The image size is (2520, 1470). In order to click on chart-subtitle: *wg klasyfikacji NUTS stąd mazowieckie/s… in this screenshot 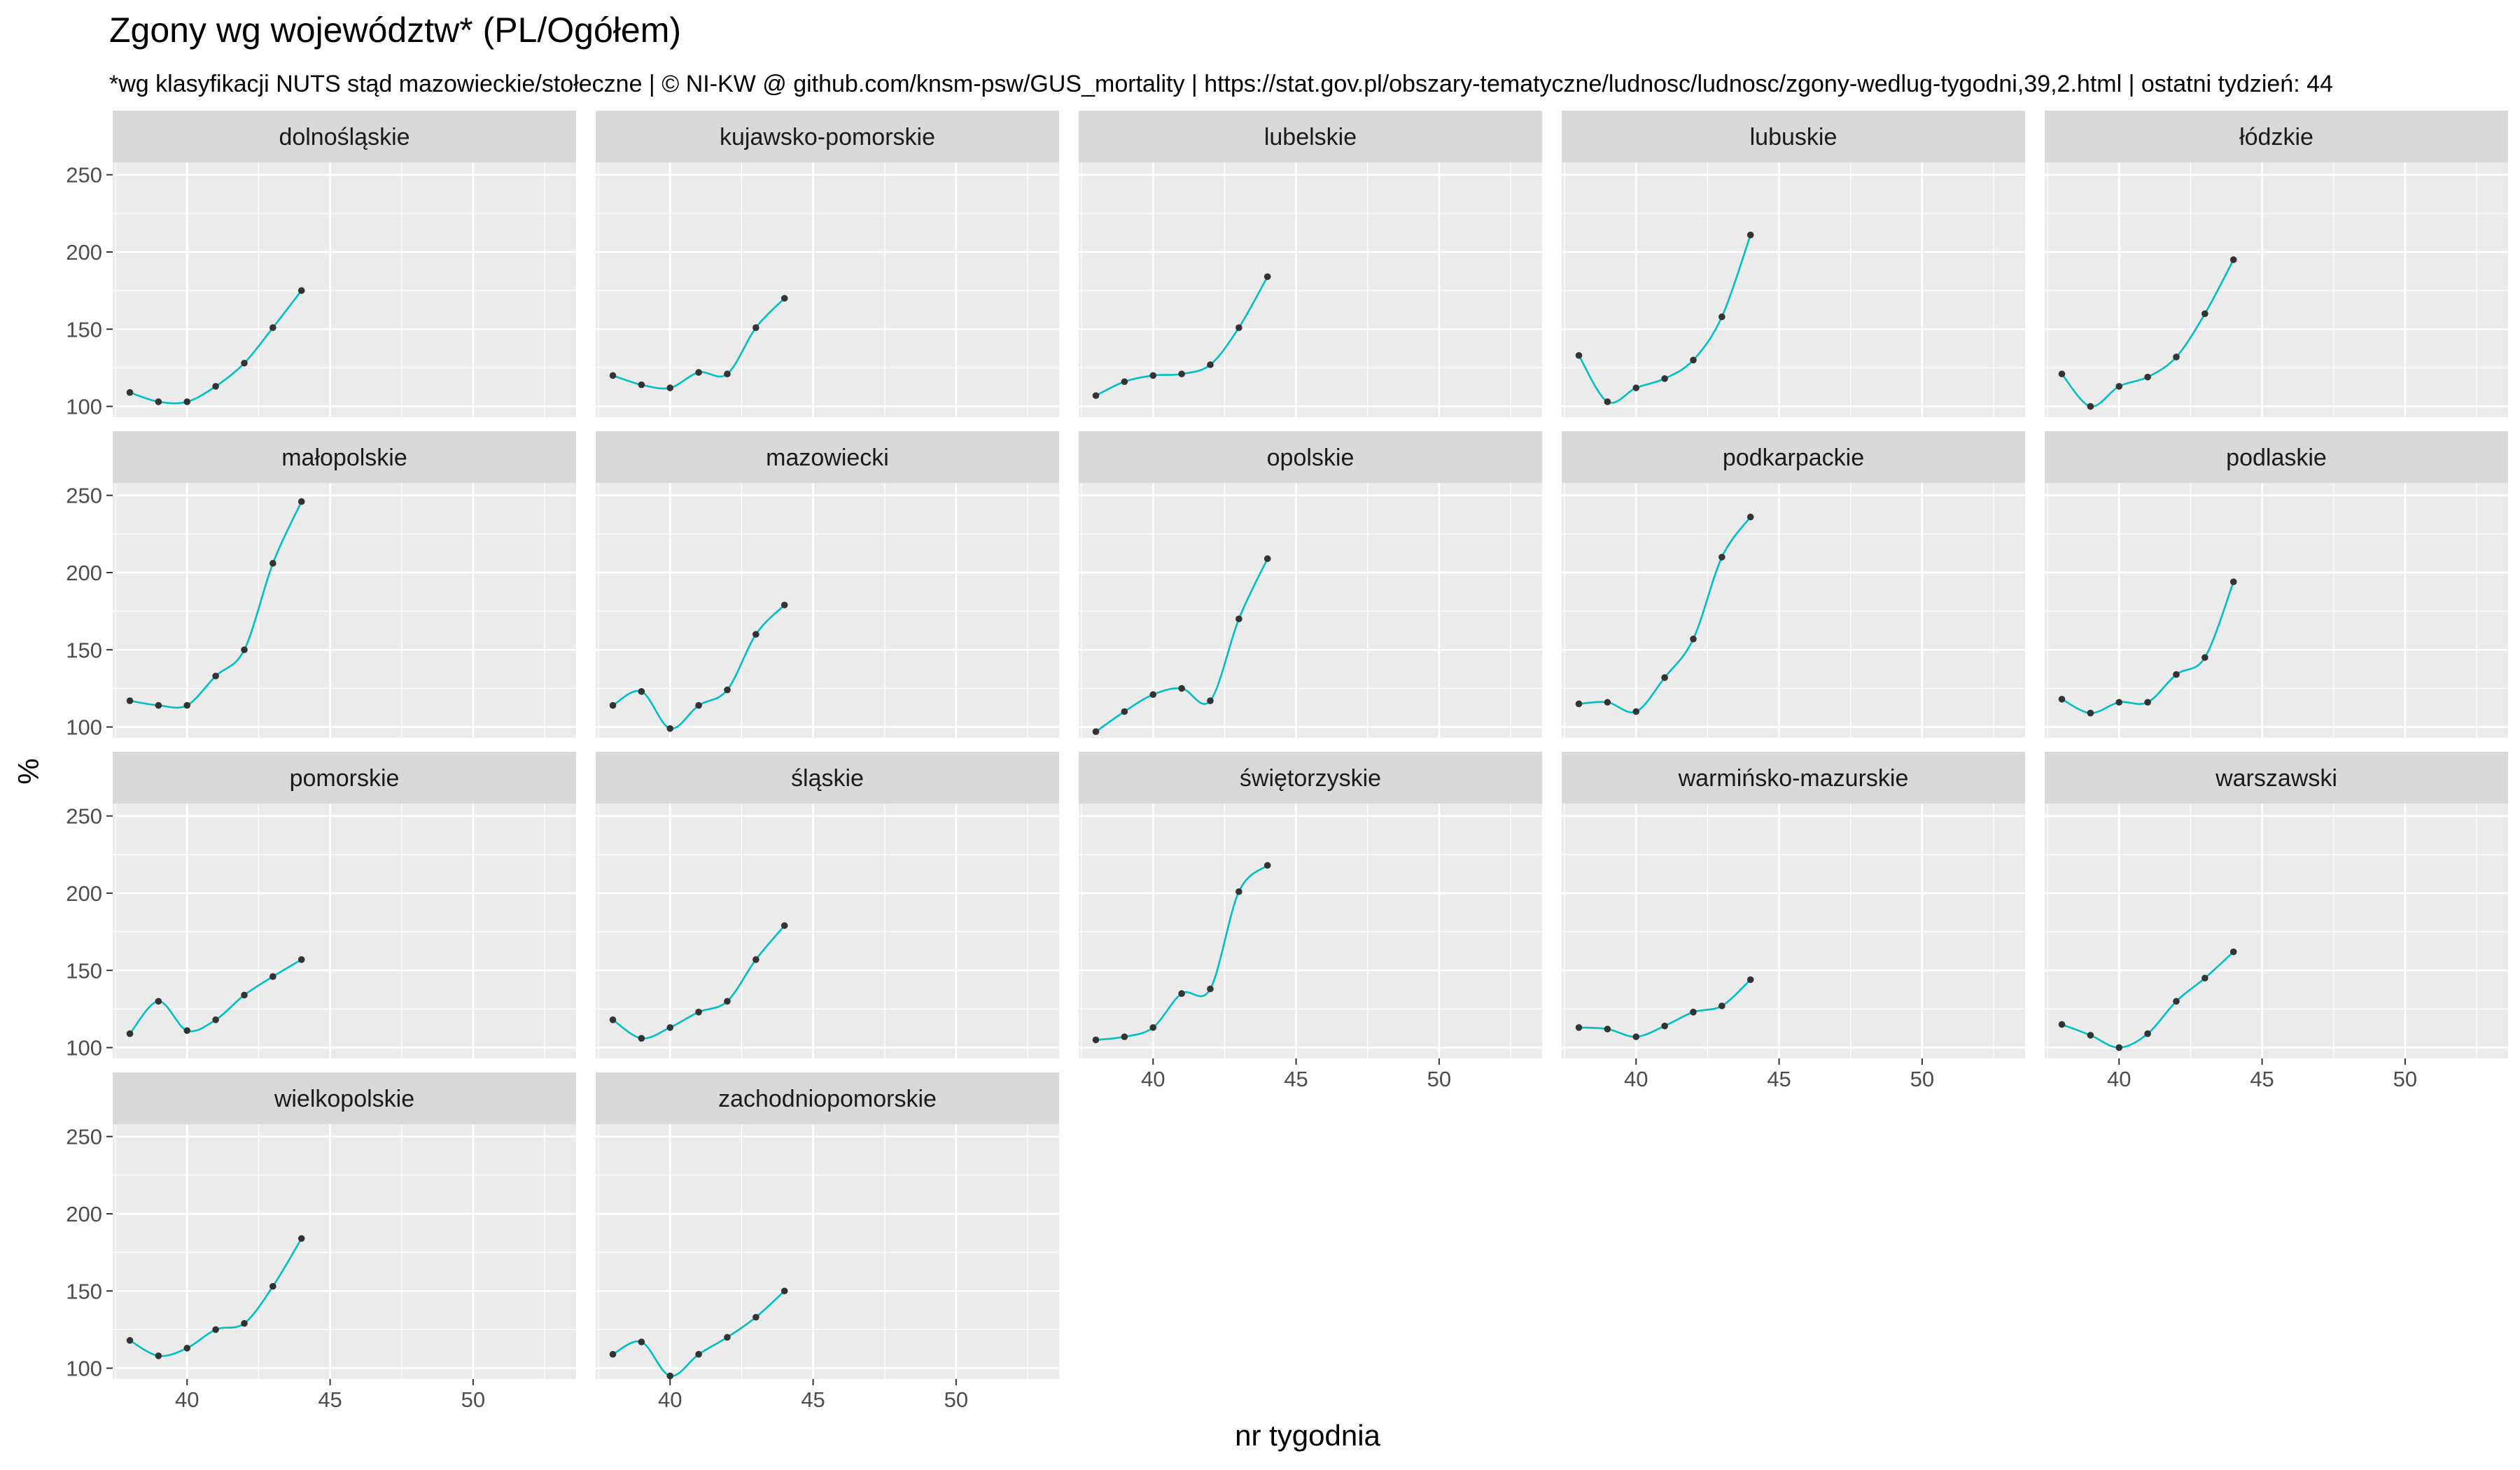, I will do `click(1221, 84)`.